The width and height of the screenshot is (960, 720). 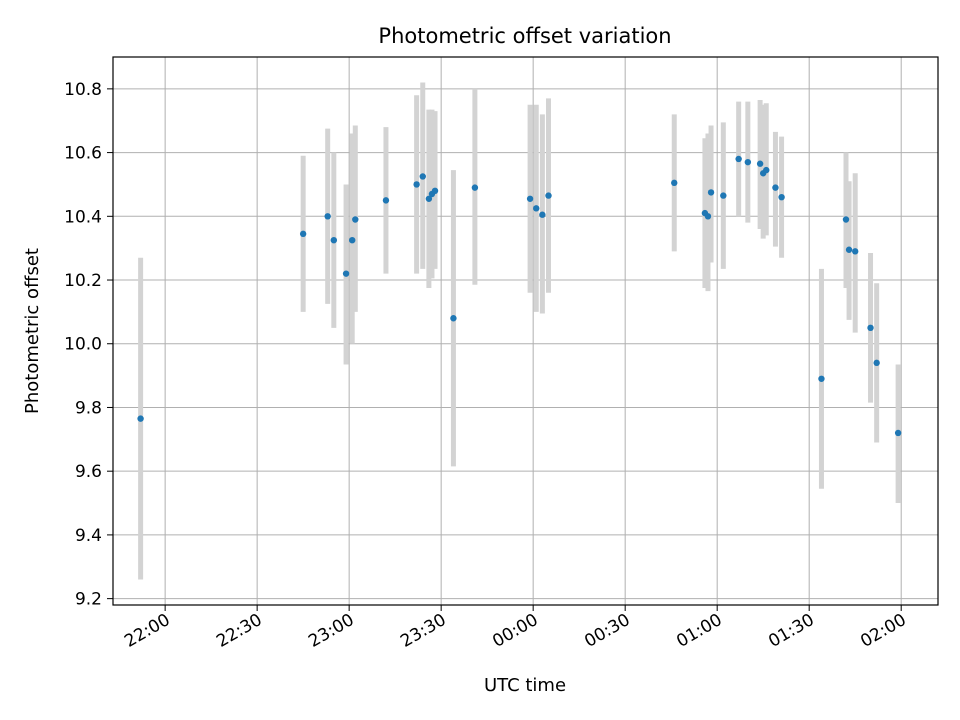 What do you see at coordinates (88, 600) in the screenshot?
I see `y-tick-label: 9.2` at bounding box center [88, 600].